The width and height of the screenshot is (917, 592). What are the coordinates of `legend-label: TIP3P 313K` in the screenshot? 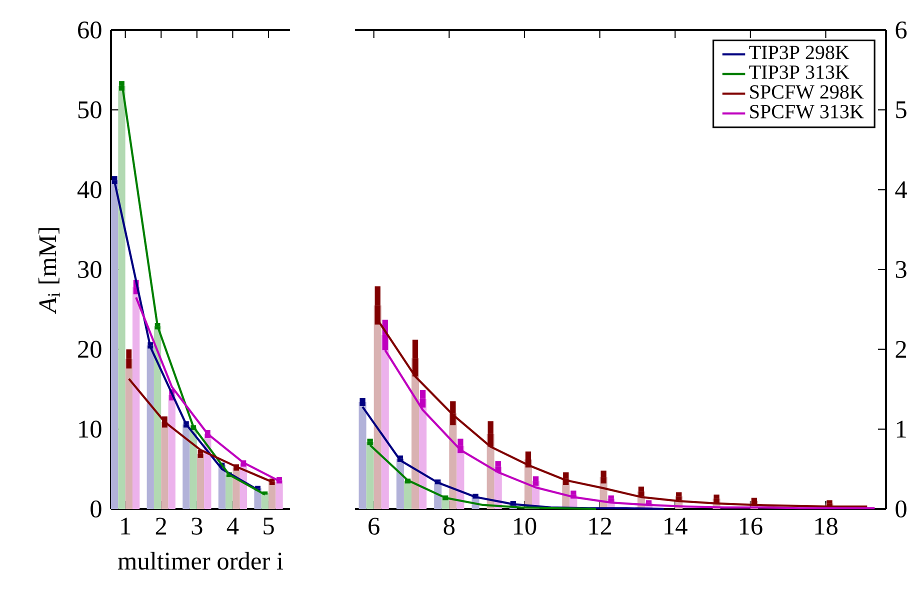 It's located at (799, 72).